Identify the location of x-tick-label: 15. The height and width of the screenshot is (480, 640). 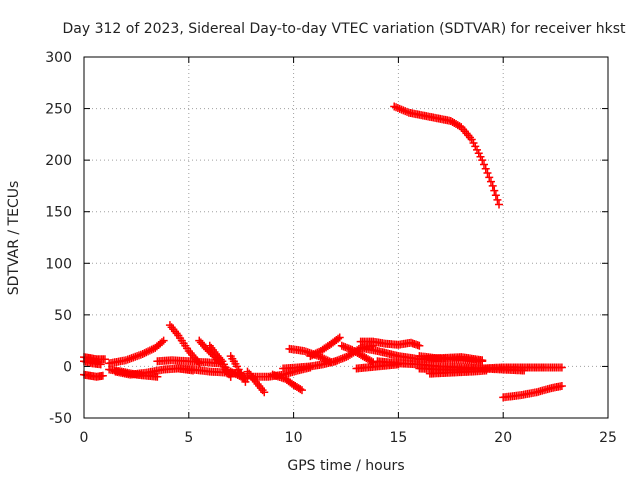
(398, 438).